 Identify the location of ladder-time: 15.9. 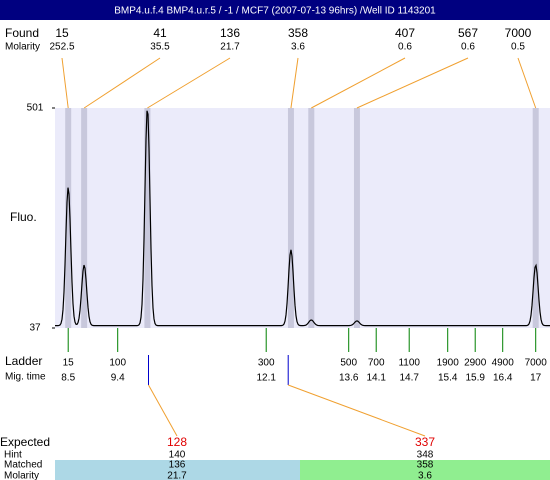
(475, 378).